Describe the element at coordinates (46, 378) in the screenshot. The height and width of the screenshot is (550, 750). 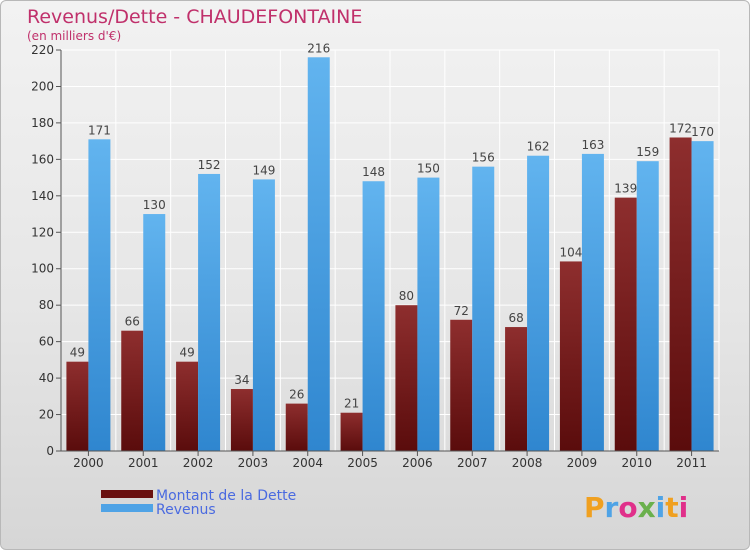
I see `ytick-label-40: 40` at that location.